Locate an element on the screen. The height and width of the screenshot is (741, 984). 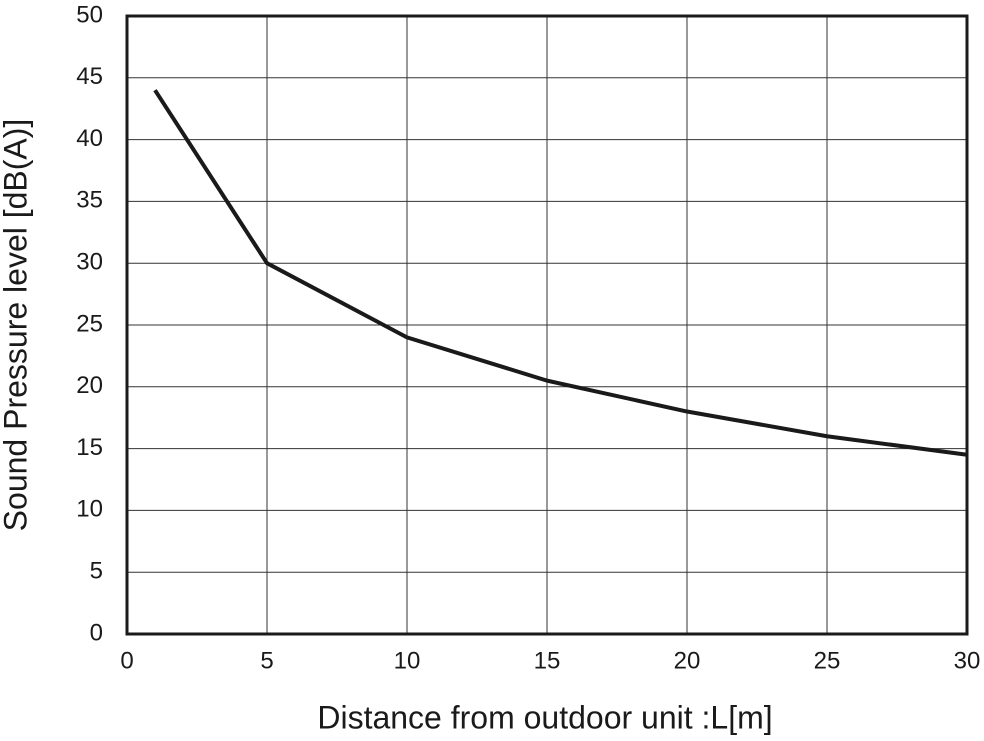
y-tick-label: 25 is located at coordinates (89, 323).